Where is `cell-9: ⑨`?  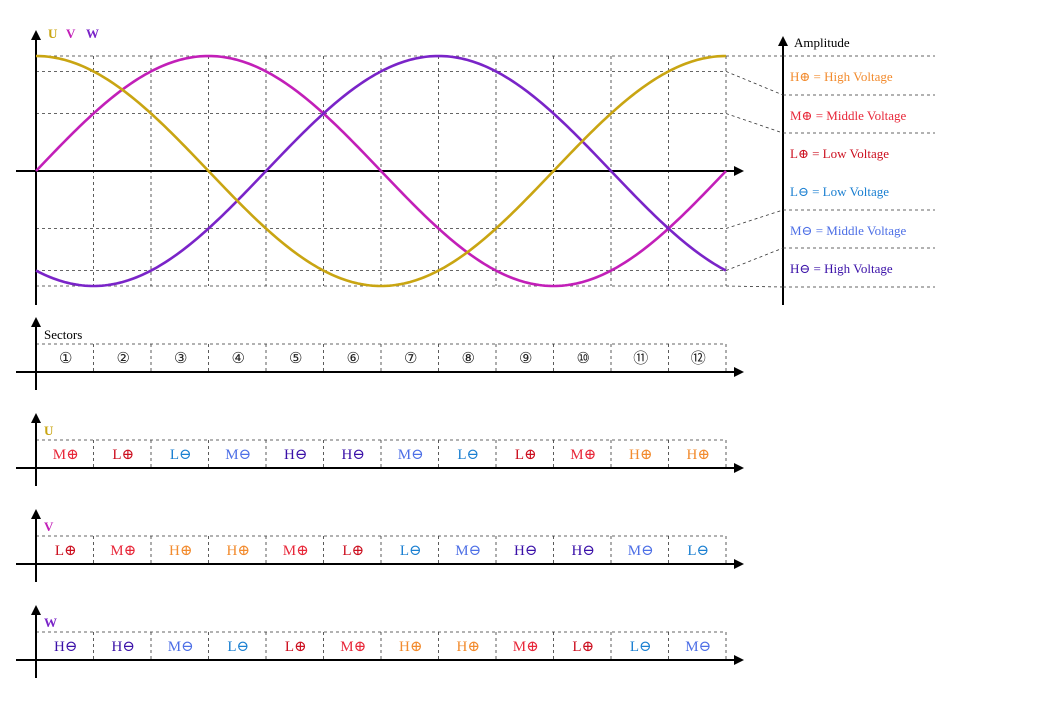
cell-9: ⑨ is located at coordinates (525, 359).